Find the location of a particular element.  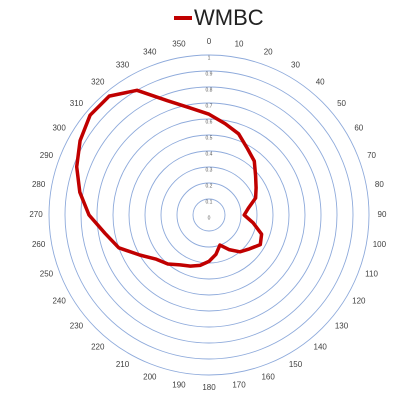

grid-circle is located at coordinates (209, 215).